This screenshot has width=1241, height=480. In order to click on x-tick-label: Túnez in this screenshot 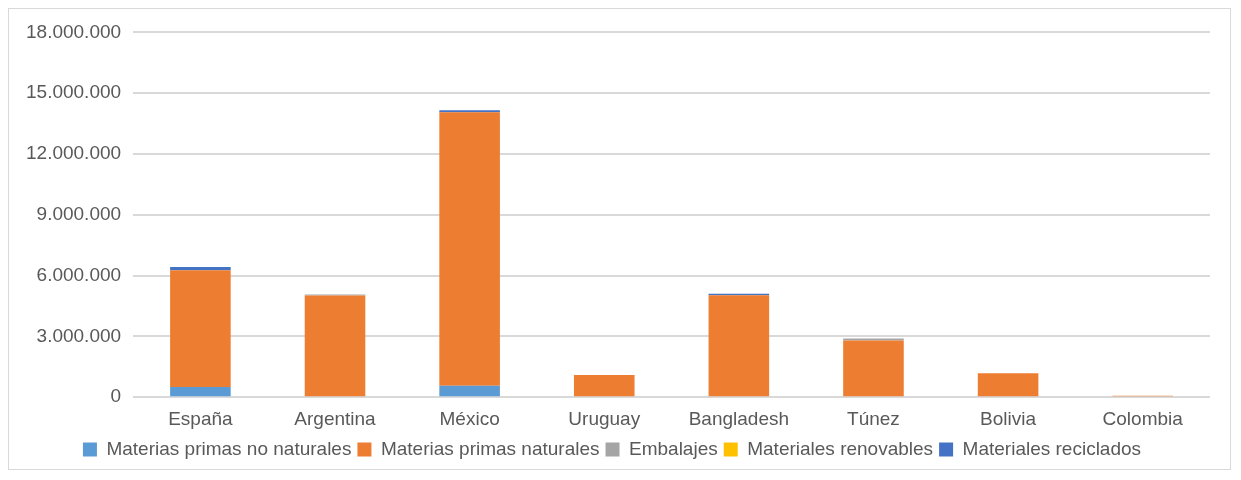, I will do `click(873, 418)`.